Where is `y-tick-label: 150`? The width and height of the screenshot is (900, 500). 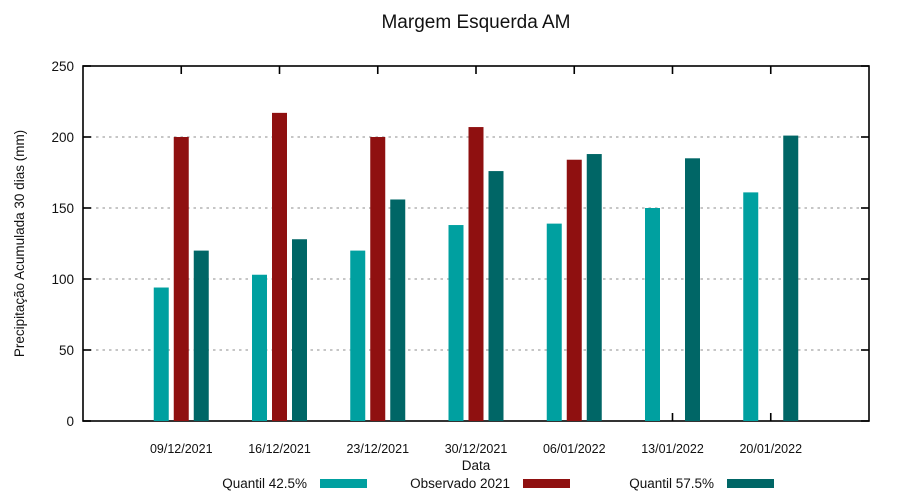
y-tick-label: 150 is located at coordinates (62, 208).